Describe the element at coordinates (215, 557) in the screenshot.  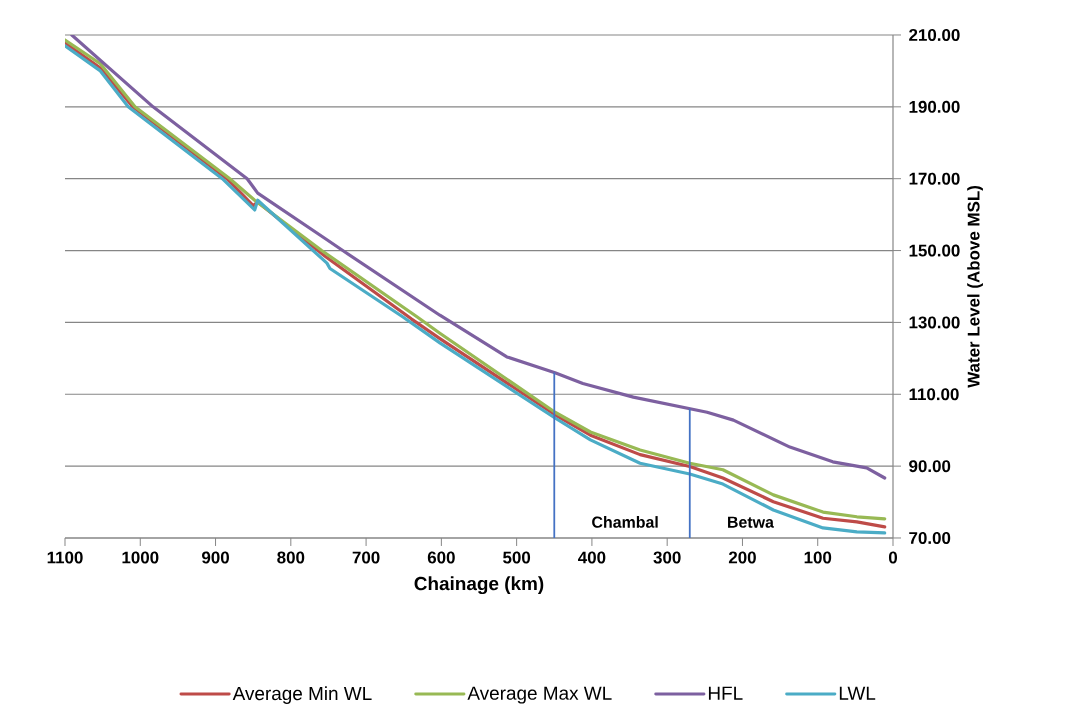
I see `x-tick-label: 900` at that location.